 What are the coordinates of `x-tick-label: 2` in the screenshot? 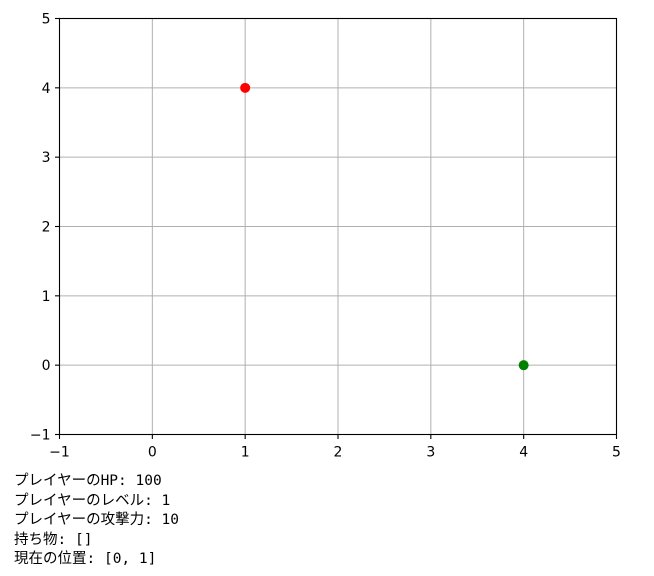 It's located at (338, 453).